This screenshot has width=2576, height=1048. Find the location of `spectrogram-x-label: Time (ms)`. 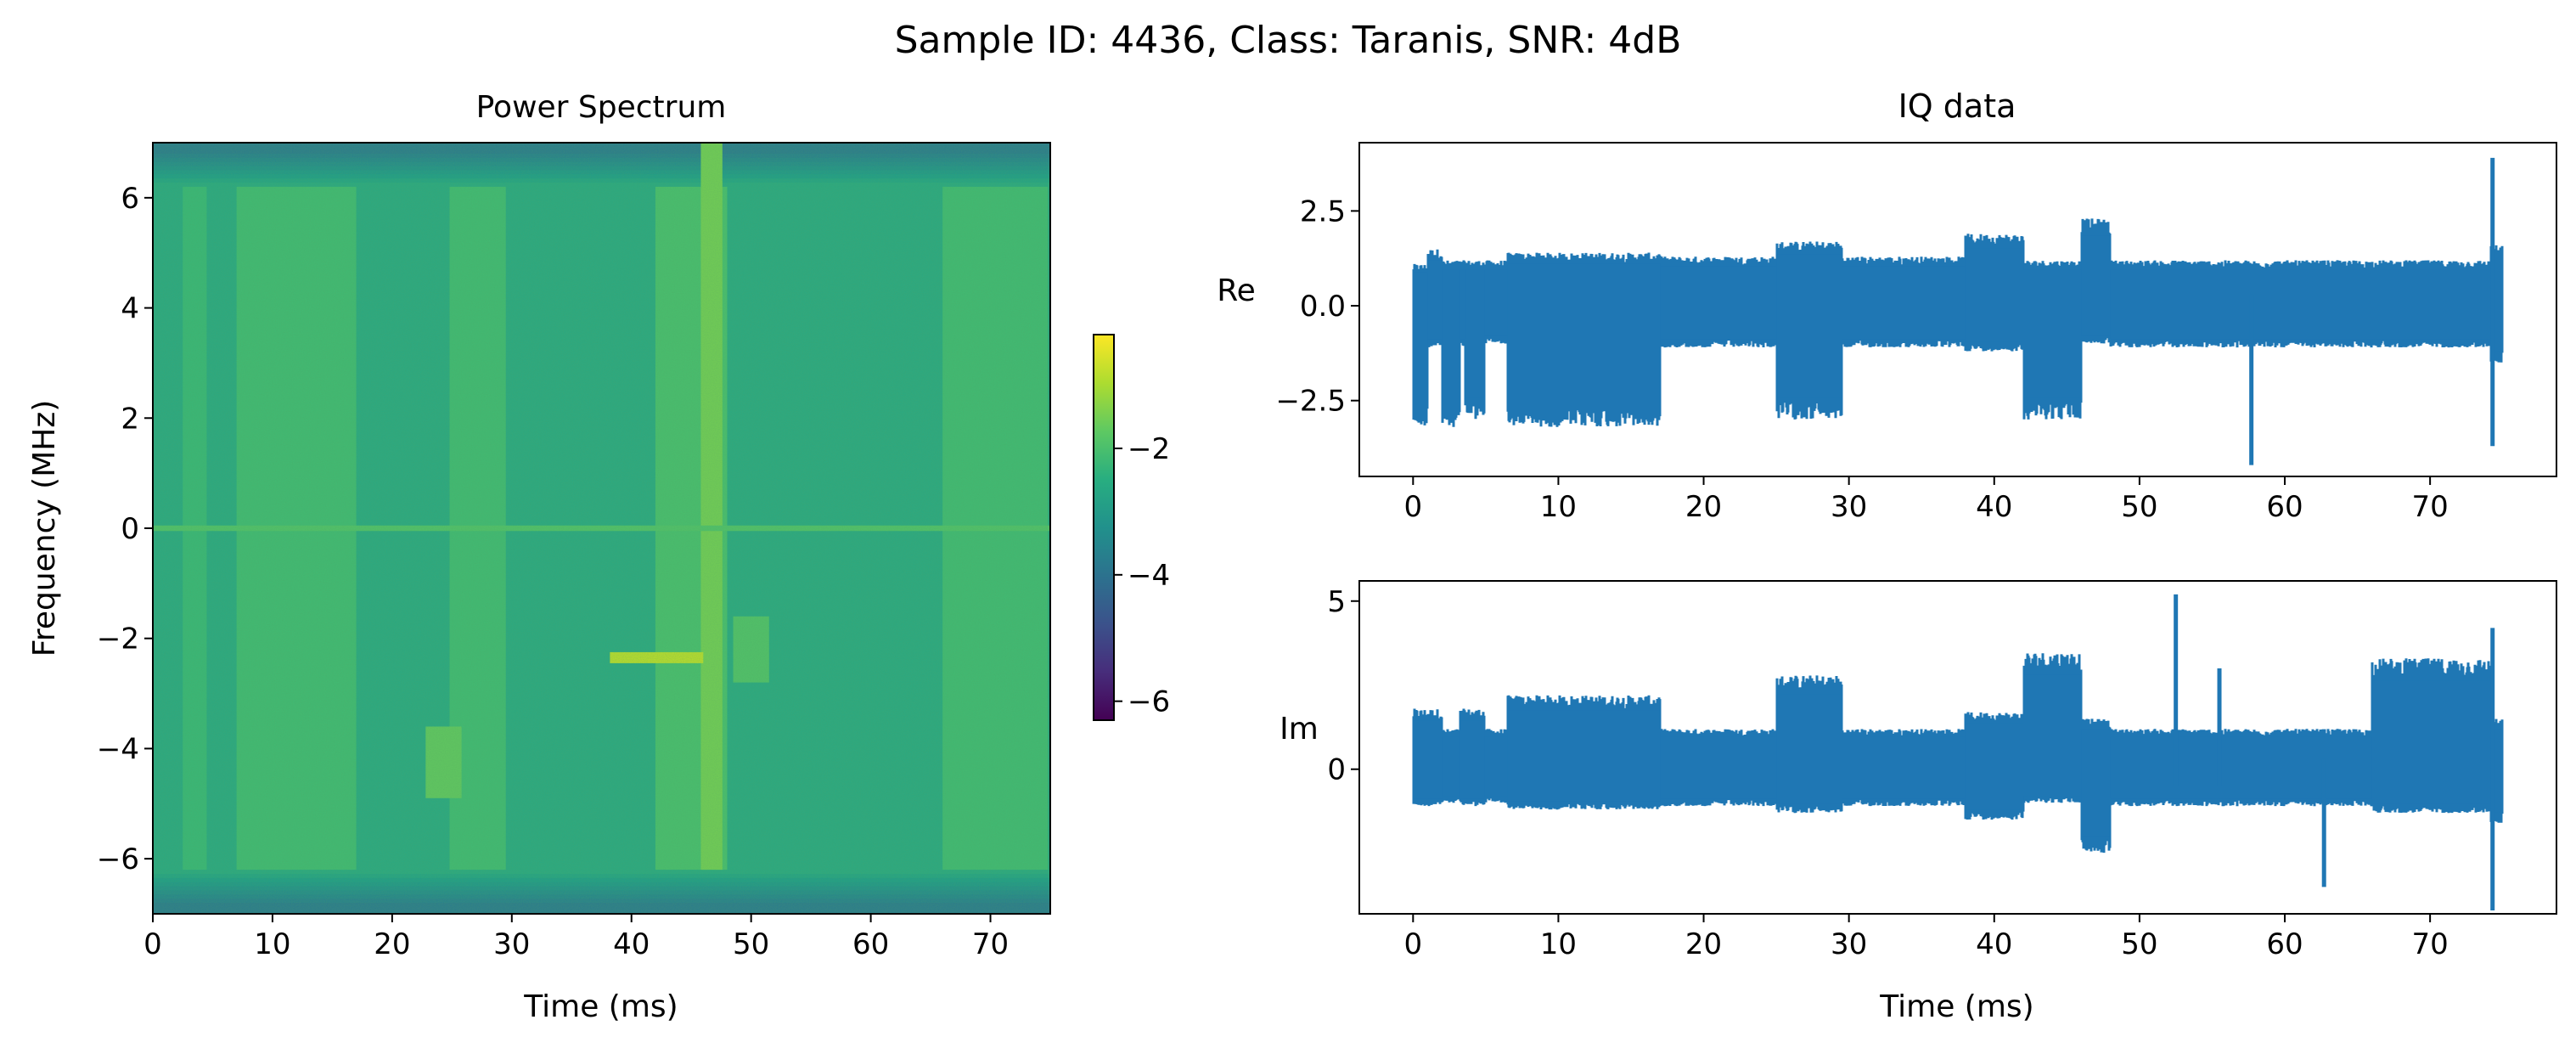

spectrogram-x-label: Time (ms) is located at coordinates (600, 1006).